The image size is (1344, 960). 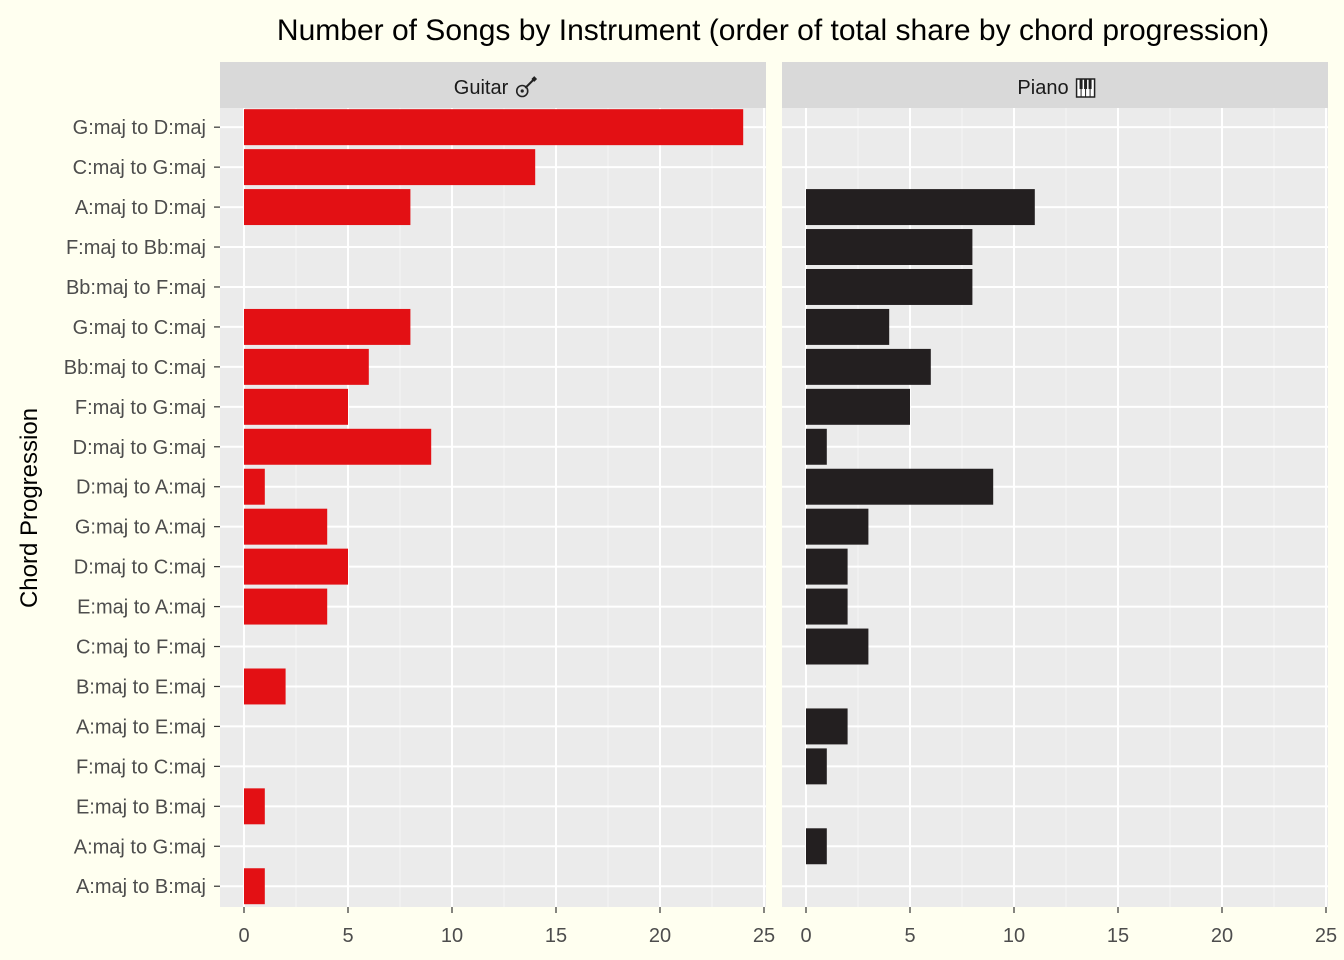 I want to click on panel-strip-label: Guitar, so click(x=481, y=88).